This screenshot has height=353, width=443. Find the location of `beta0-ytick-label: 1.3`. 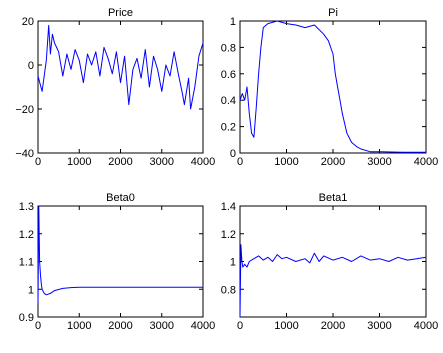

beta0-ytick-label: 1.3 is located at coordinates (26, 207).